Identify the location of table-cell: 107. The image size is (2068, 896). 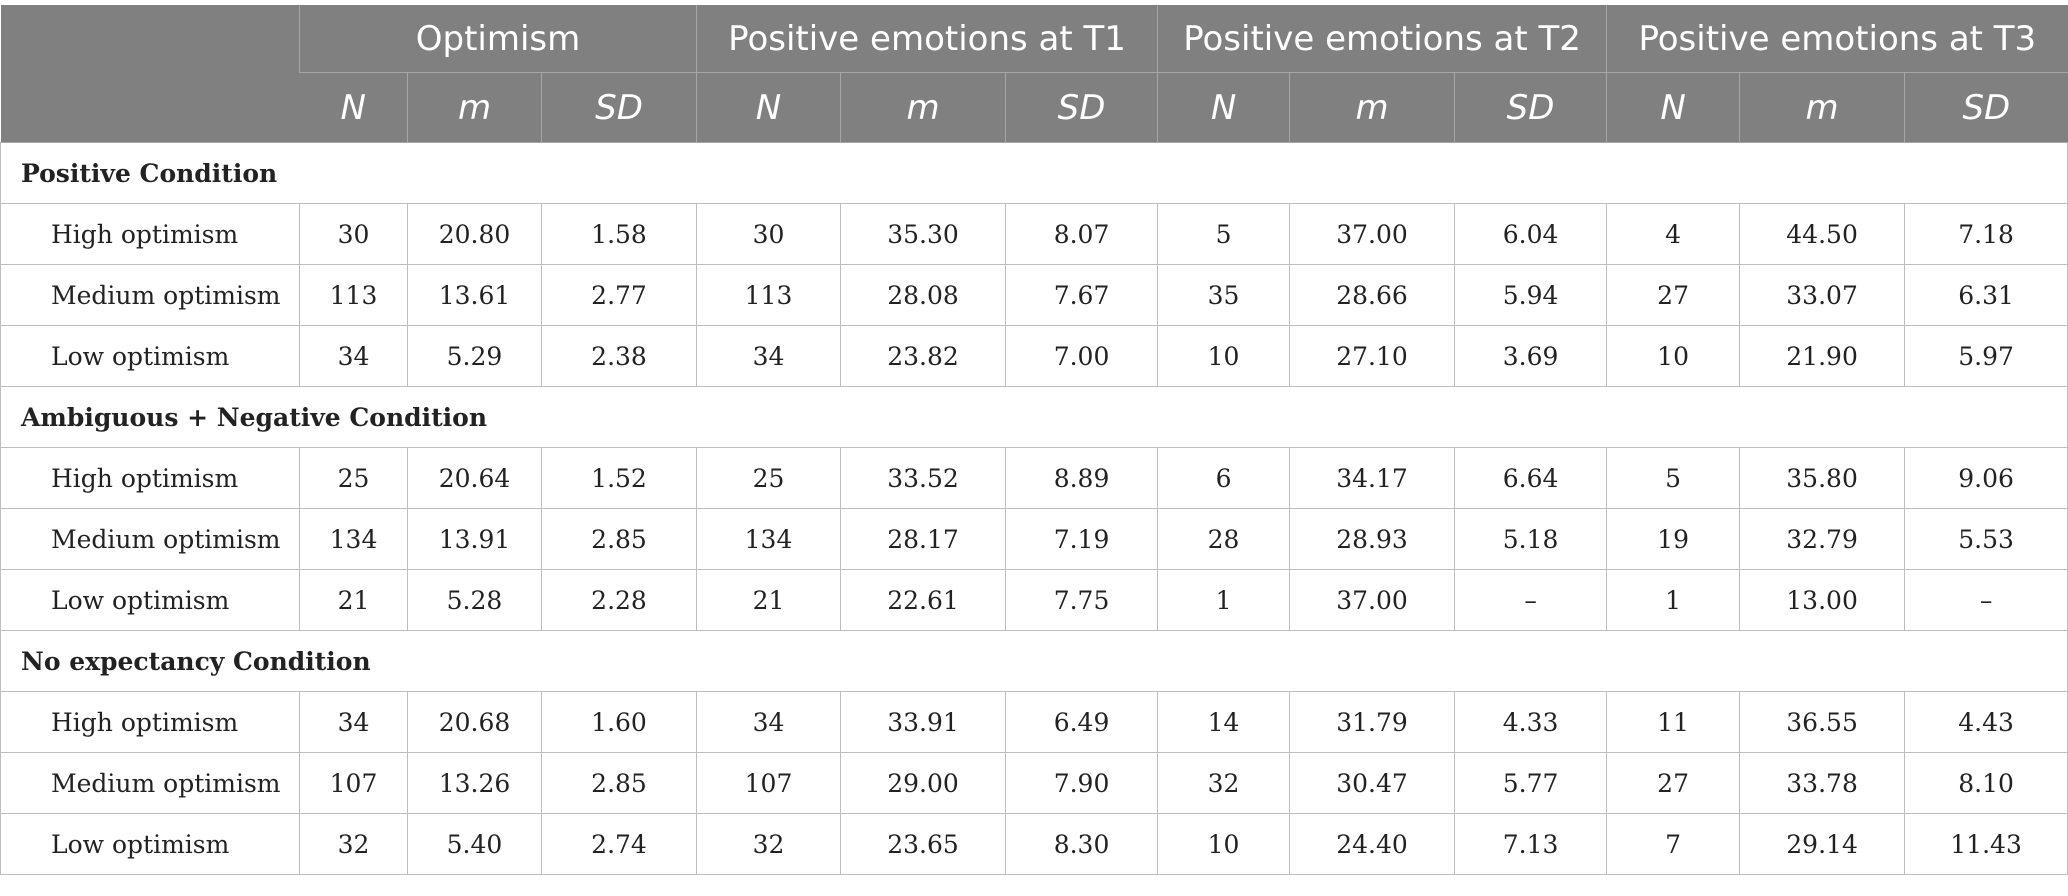
(768, 783).